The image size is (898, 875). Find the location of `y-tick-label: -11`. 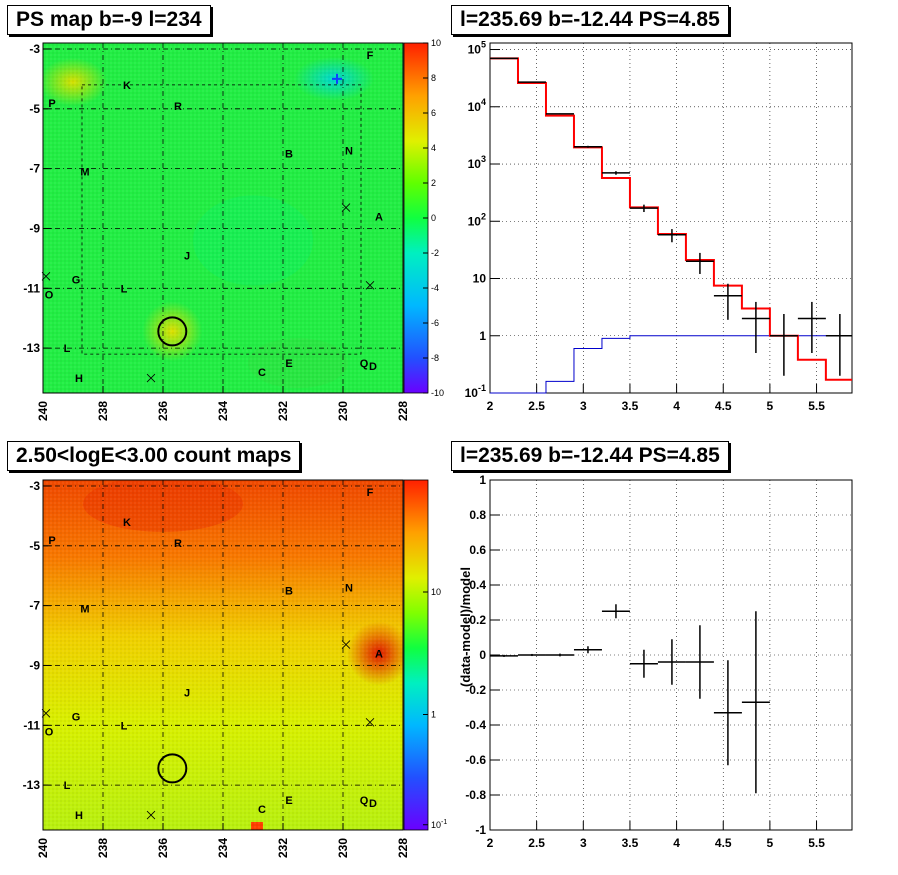

y-tick-label: -11 is located at coordinates (31, 288).